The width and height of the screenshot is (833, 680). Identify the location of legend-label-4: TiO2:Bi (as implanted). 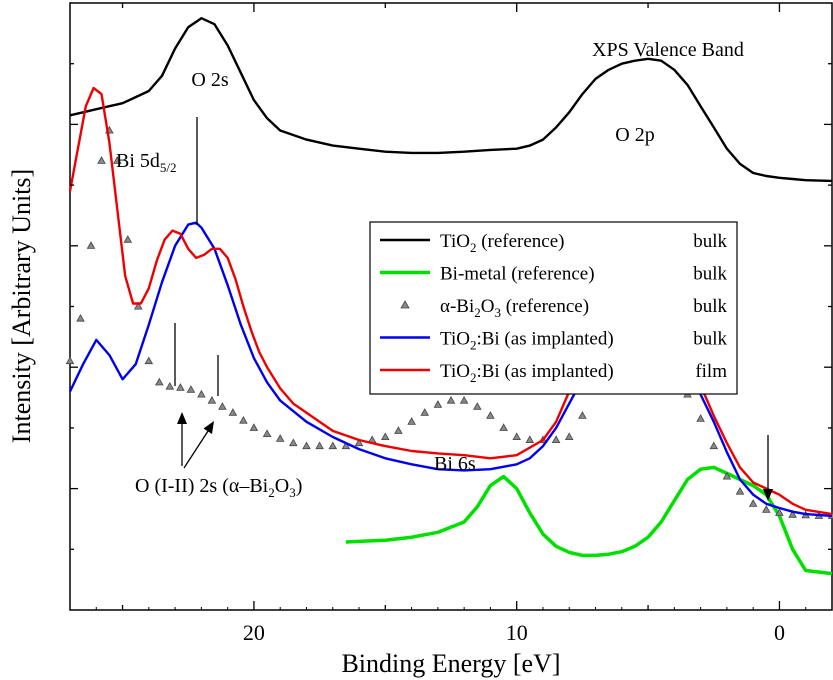
(527, 373).